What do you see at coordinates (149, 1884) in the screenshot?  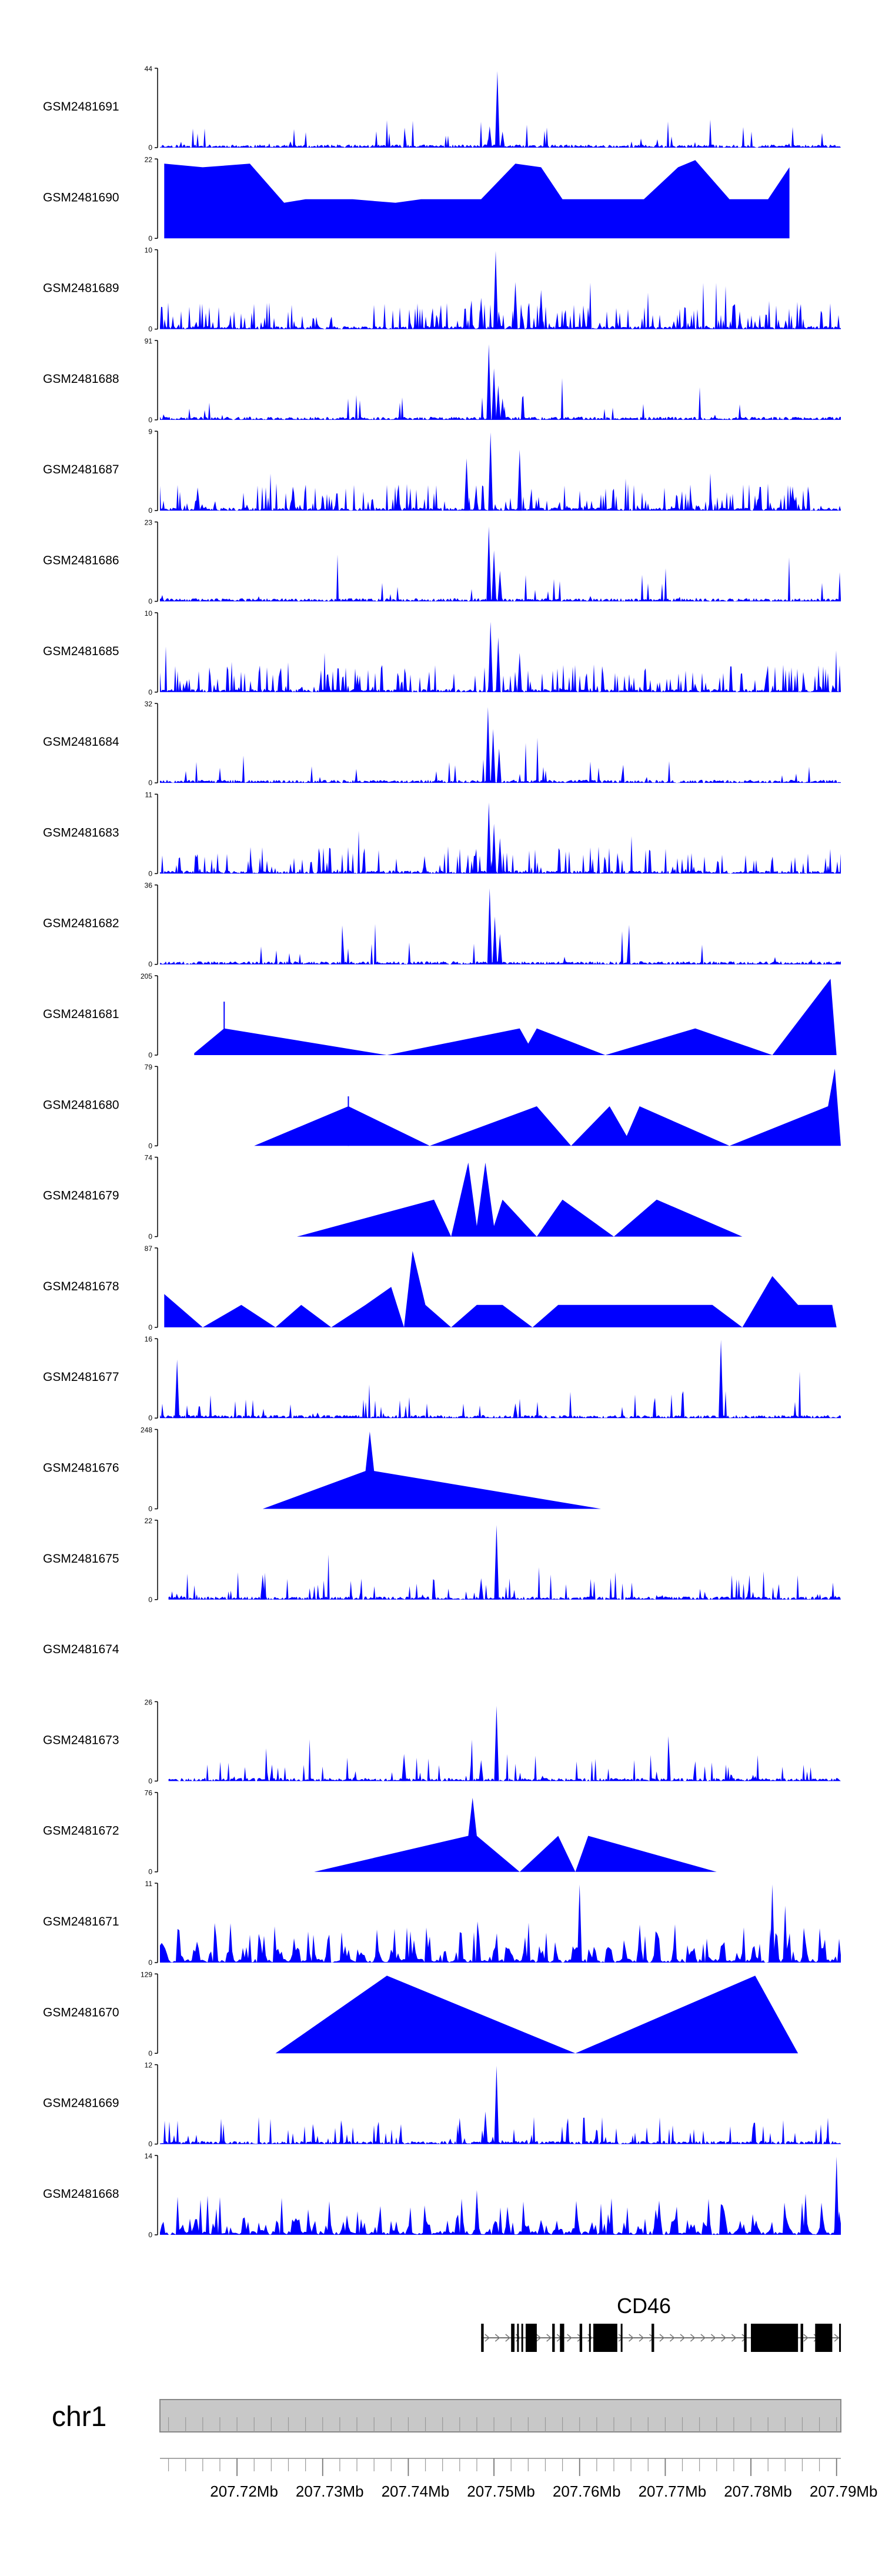 I see `y-max-label: 11` at bounding box center [149, 1884].